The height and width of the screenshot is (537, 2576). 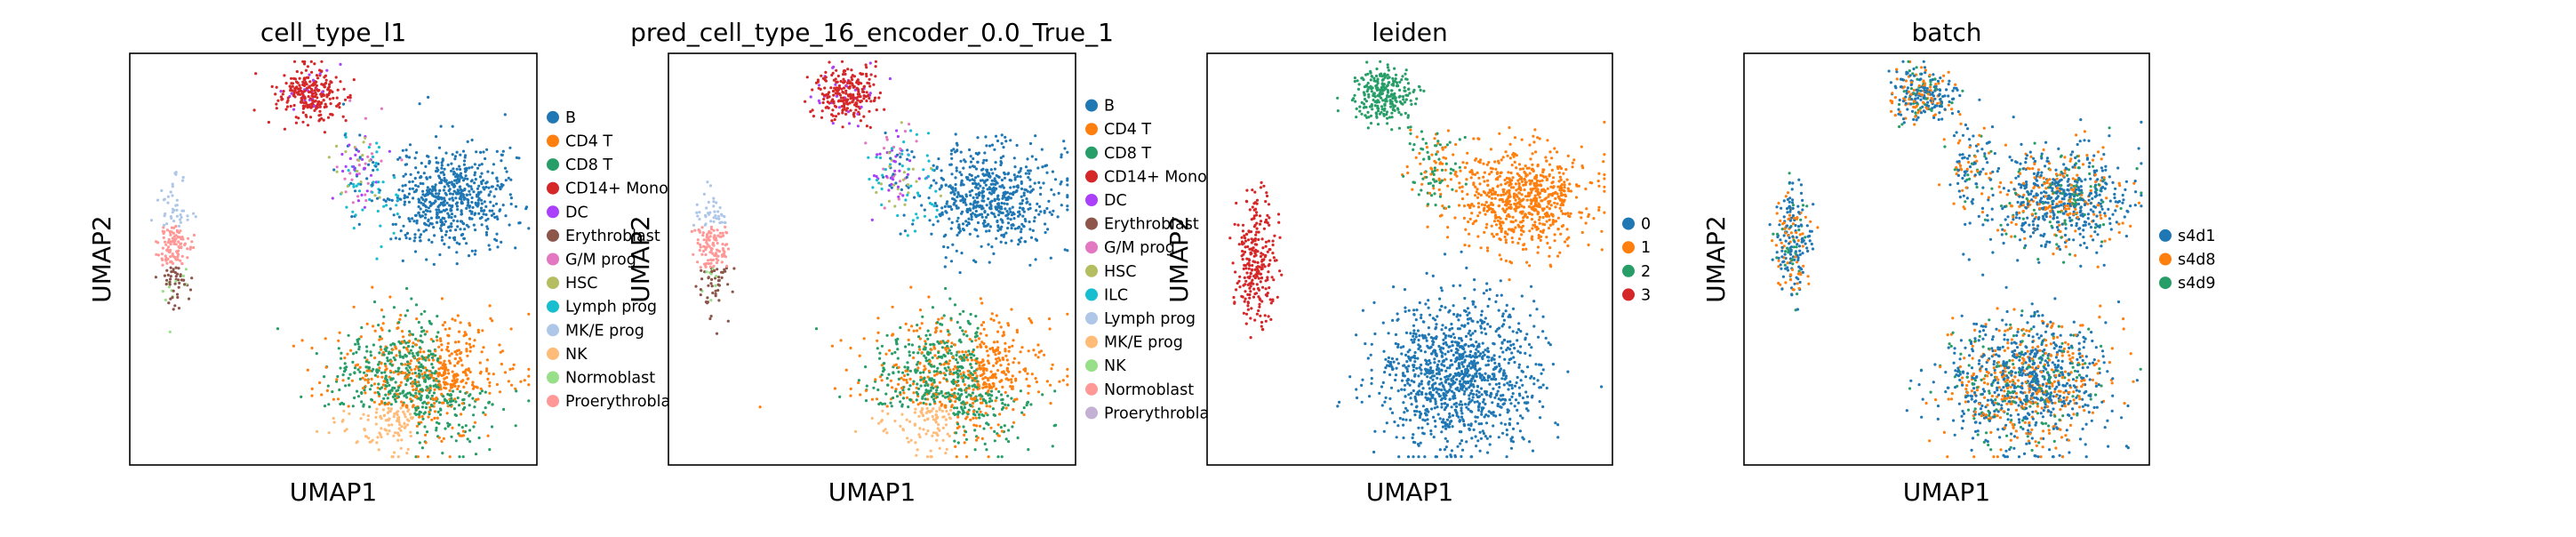 What do you see at coordinates (872, 492) in the screenshot?
I see `x-axis-label: UMAP1` at bounding box center [872, 492].